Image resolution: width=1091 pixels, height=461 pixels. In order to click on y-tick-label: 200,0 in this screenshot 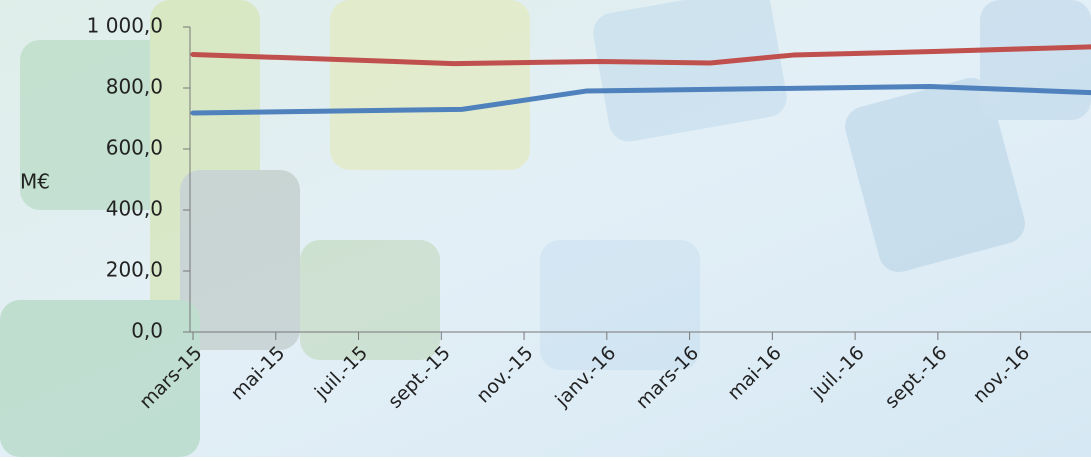, I will do `click(134, 270)`.